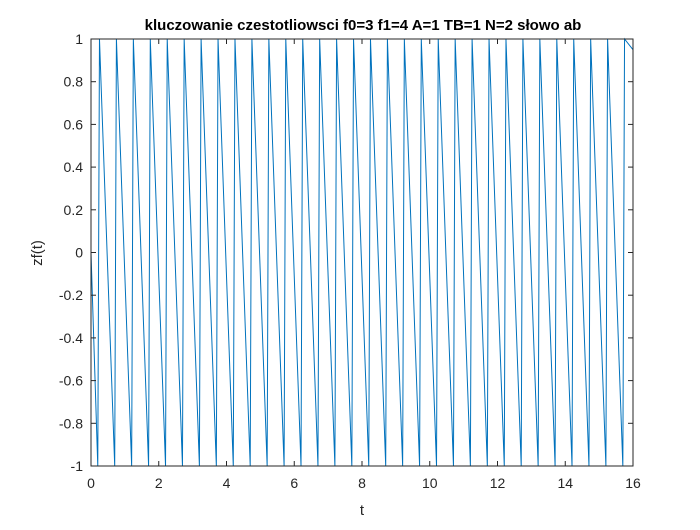 This screenshot has height=530, width=700. I want to click on y-tick-label: 0, so click(79, 253).